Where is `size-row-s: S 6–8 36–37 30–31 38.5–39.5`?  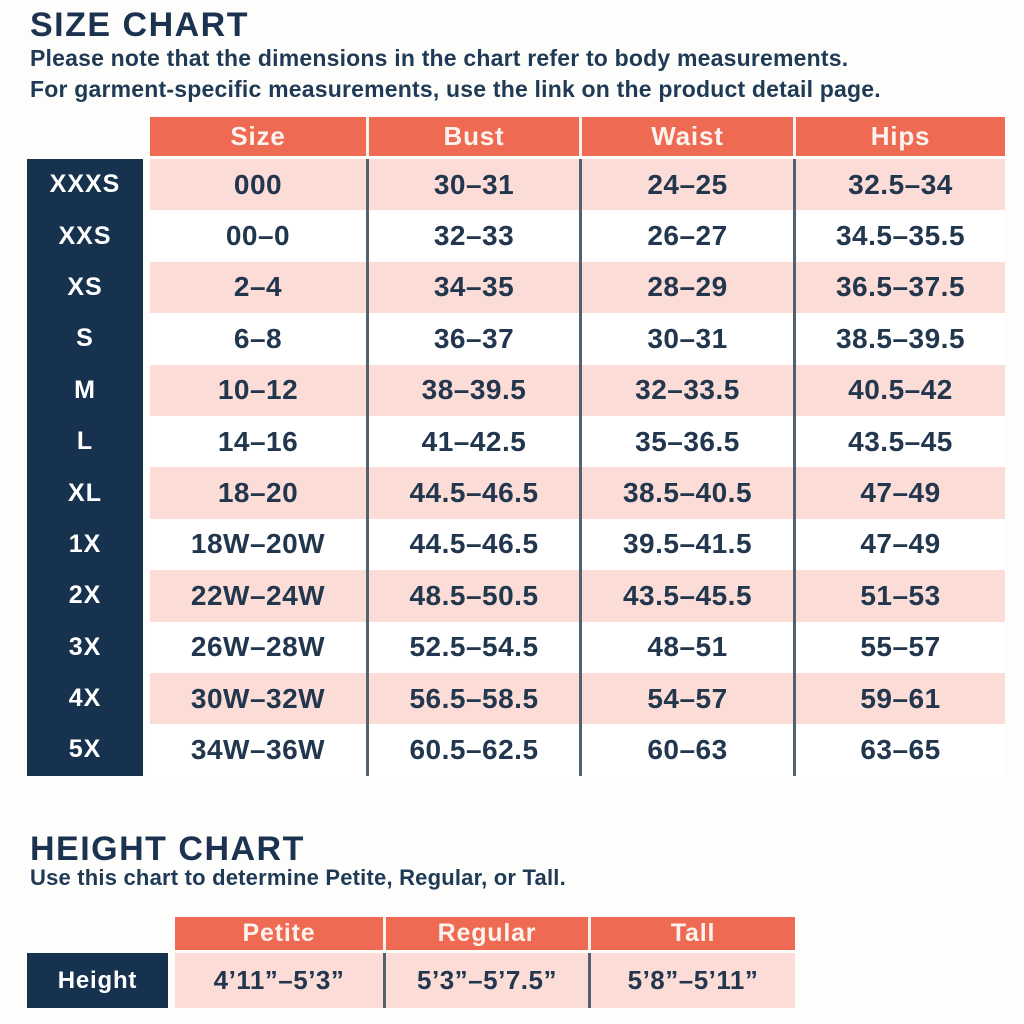 size-row-s: S 6–8 36–37 30–31 38.5–39.5 is located at coordinates (516, 339).